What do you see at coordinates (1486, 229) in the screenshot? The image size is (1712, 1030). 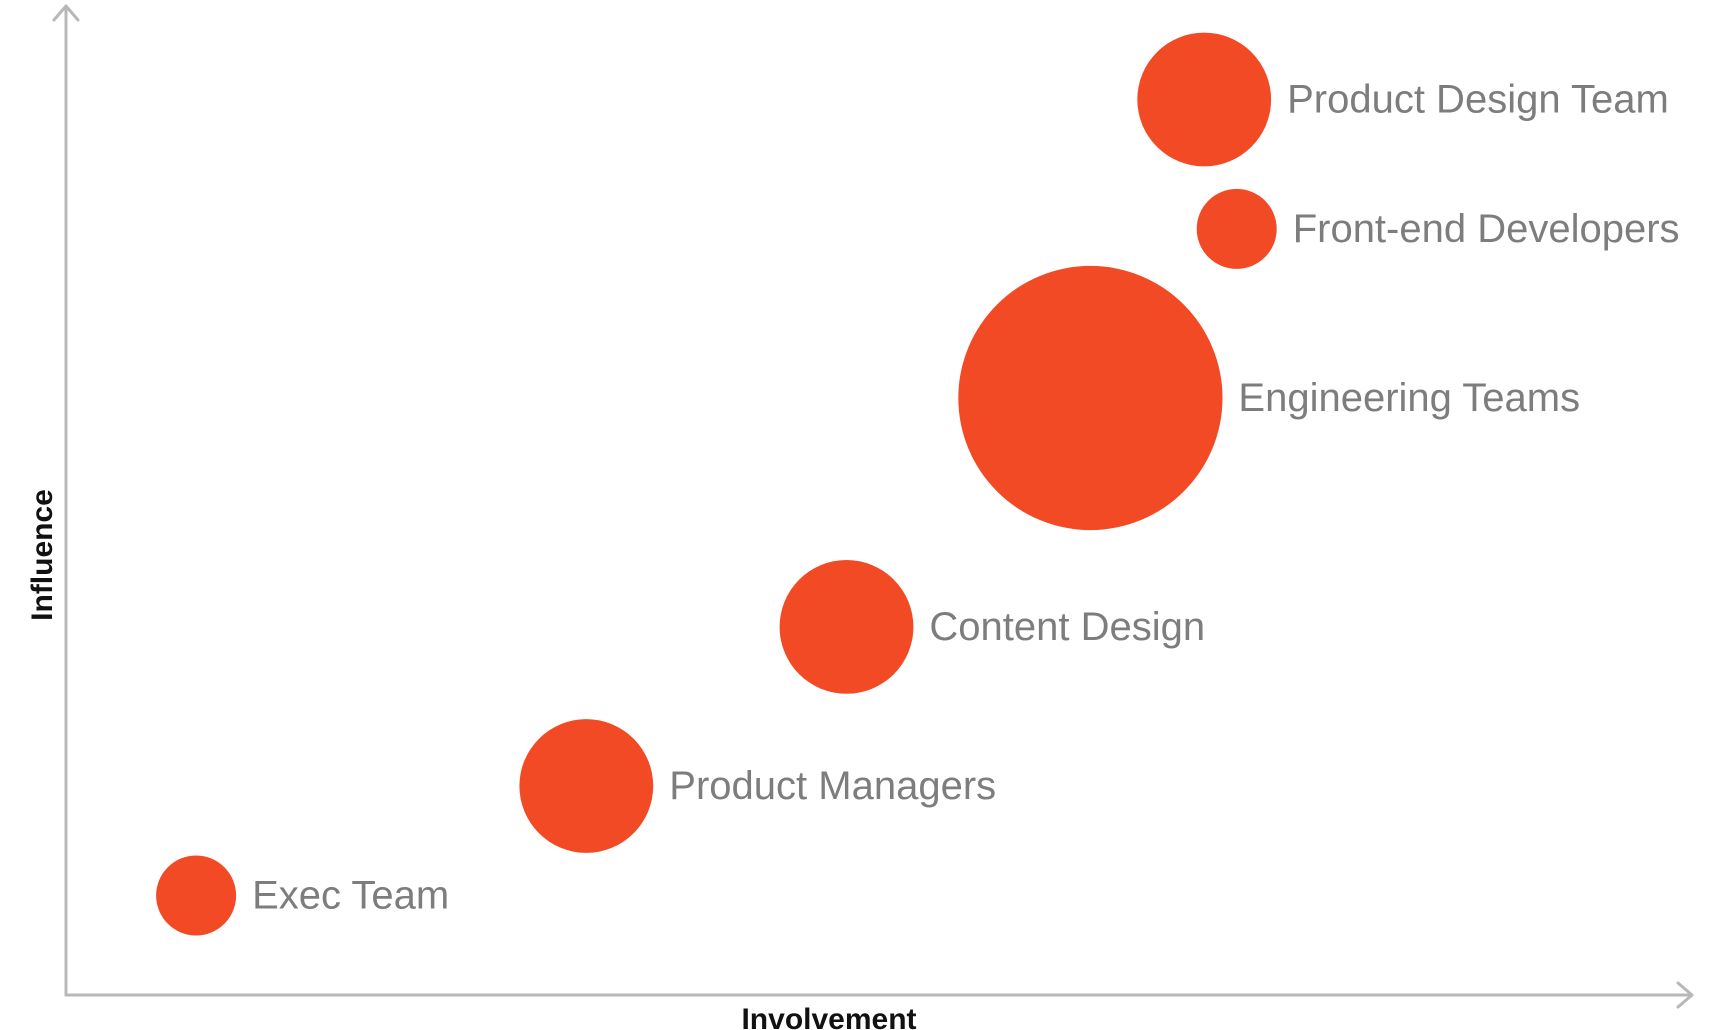 I see `bubble-label-front-end-developers: Front-end Developers` at bounding box center [1486, 229].